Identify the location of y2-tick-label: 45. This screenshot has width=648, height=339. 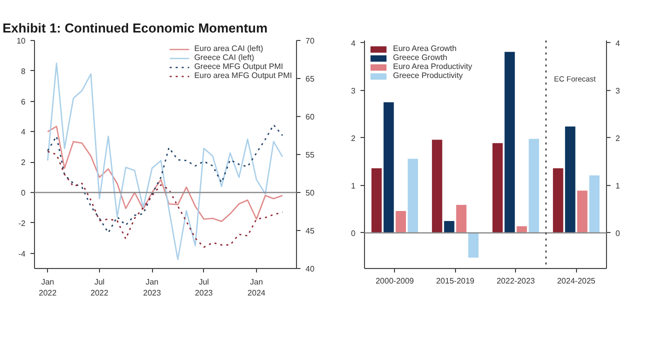
(310, 231).